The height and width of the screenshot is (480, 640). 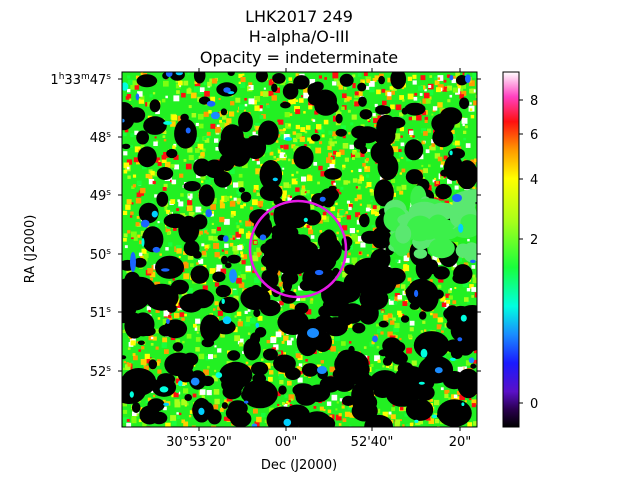 I want to click on colorbar: 0 2 4 6 8, so click(x=520, y=249).